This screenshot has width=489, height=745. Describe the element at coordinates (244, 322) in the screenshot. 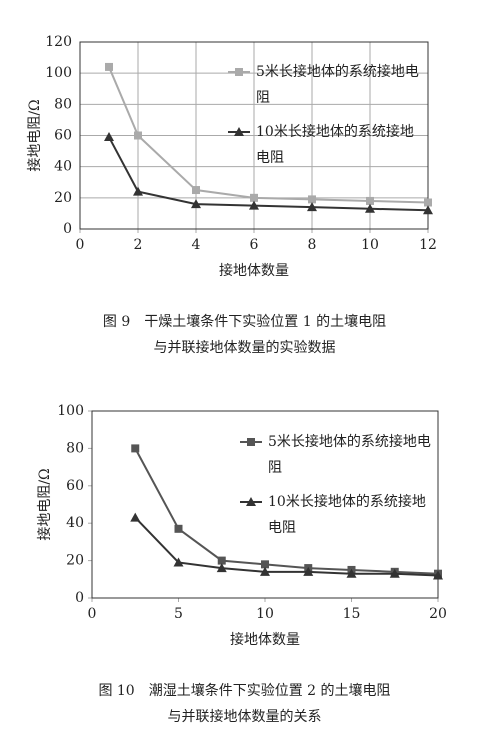

I see `caption: 图 9 干燥土壤条件下实验位置 1 的土壤电阻` at that location.